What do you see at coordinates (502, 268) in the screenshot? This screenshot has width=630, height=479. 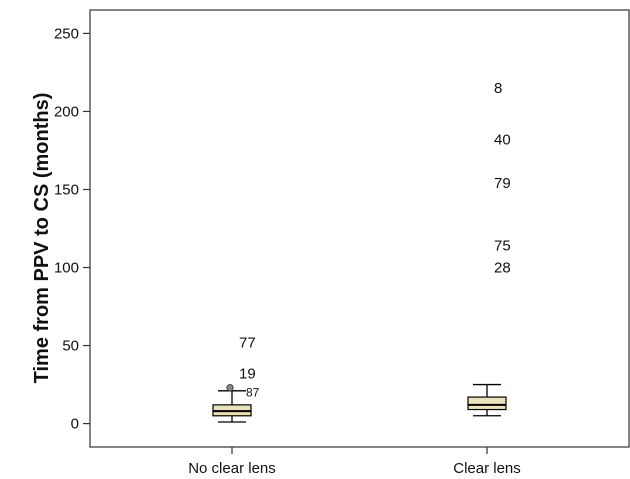 I see `outlier-case-label: 28` at bounding box center [502, 268].